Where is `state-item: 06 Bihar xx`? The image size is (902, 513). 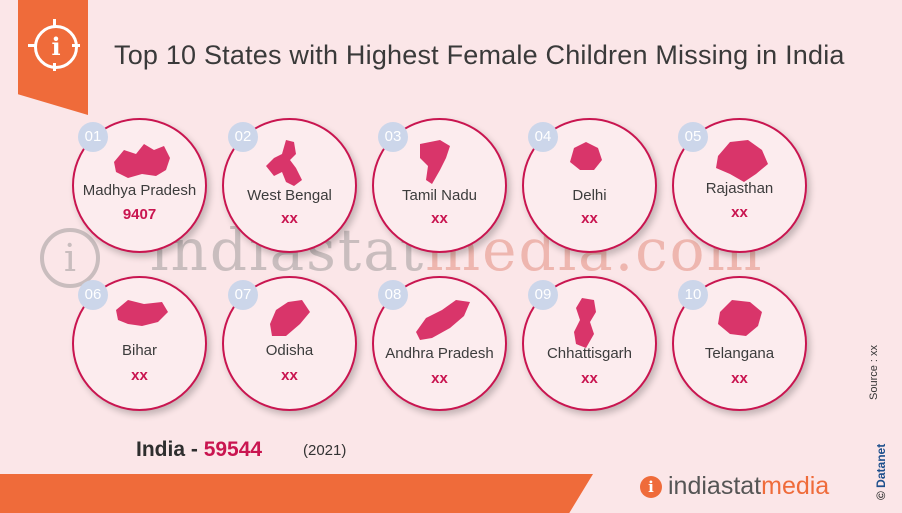 state-item: 06 Bihar xx is located at coordinates (139, 343).